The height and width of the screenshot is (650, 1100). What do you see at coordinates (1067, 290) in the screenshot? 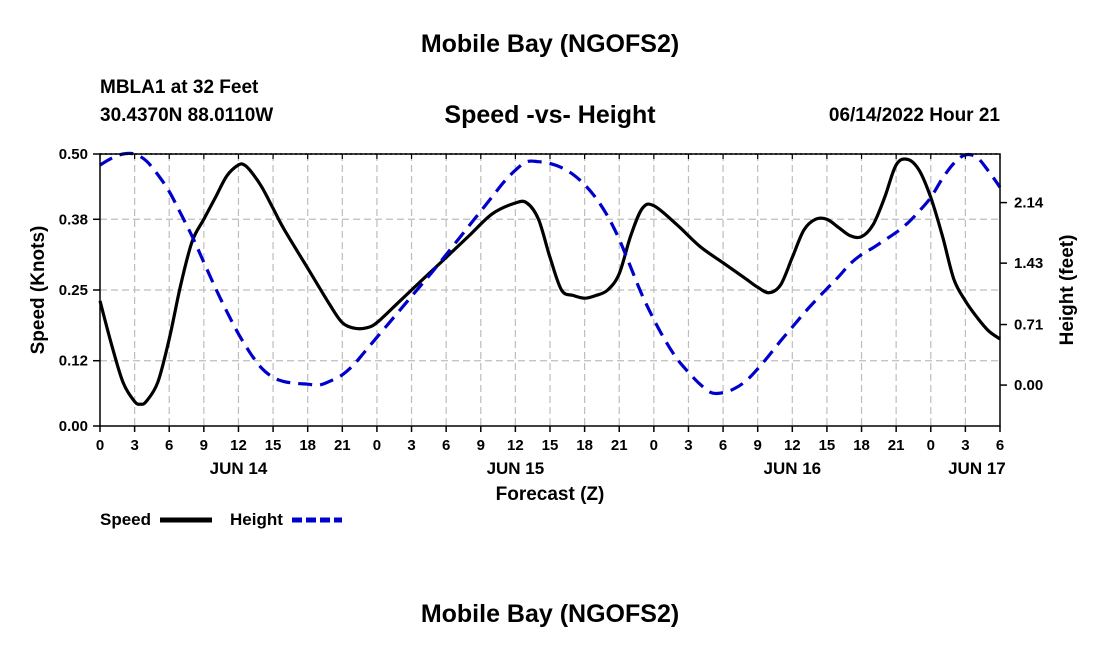
I see `y2-axis-label: Height (feet)` at bounding box center [1067, 290].